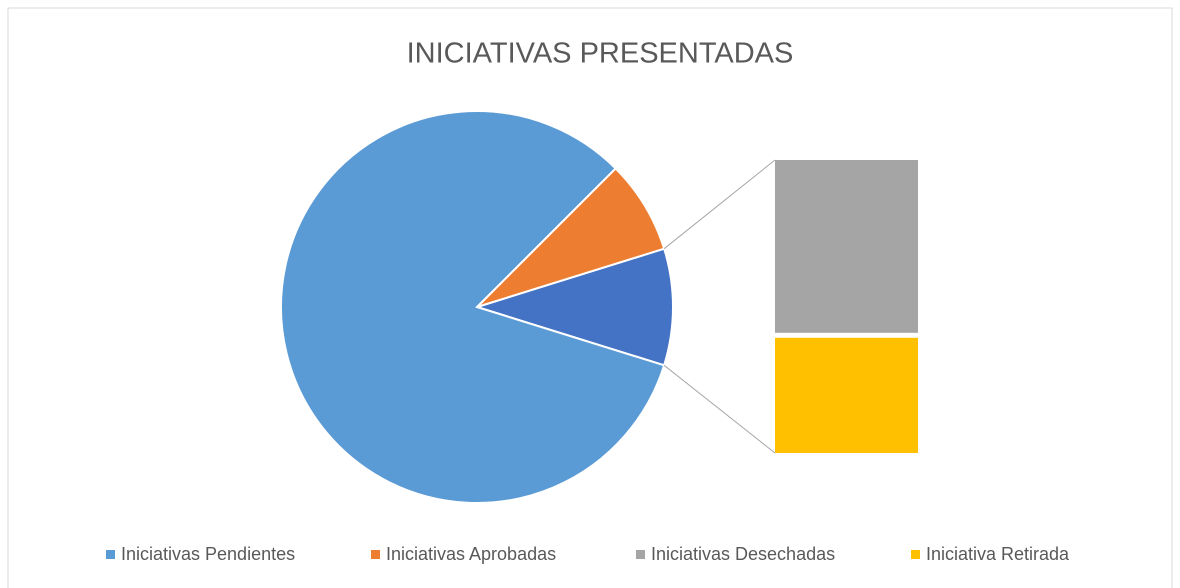 This screenshot has width=1180, height=588. Describe the element at coordinates (208, 554) in the screenshot. I see `legend-label: Iniciativas Pendientes` at that location.